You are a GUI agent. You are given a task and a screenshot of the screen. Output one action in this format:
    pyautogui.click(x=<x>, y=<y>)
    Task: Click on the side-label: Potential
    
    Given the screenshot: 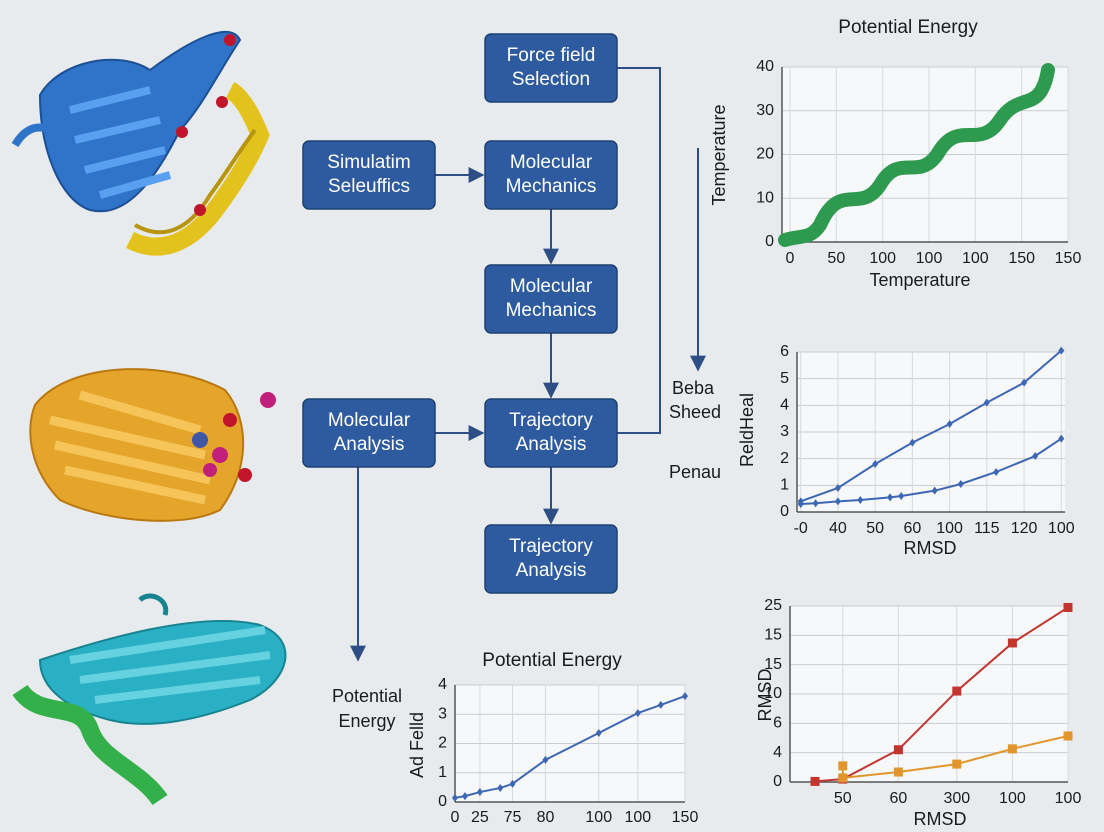 What is the action you would take?
    pyautogui.click(x=367, y=696)
    